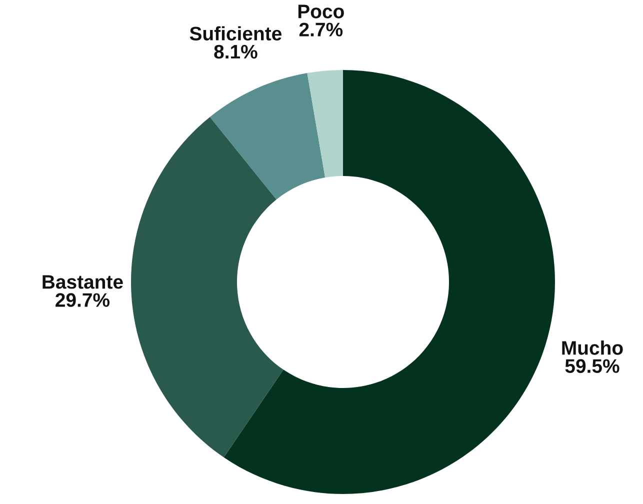  What do you see at coordinates (236, 33) in the screenshot?
I see `slice-label: Suficiente` at bounding box center [236, 33].